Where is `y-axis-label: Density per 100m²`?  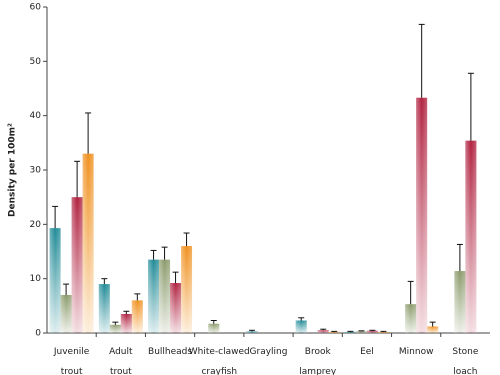 y-axis-label: Density per 100m² is located at coordinates (13, 170).